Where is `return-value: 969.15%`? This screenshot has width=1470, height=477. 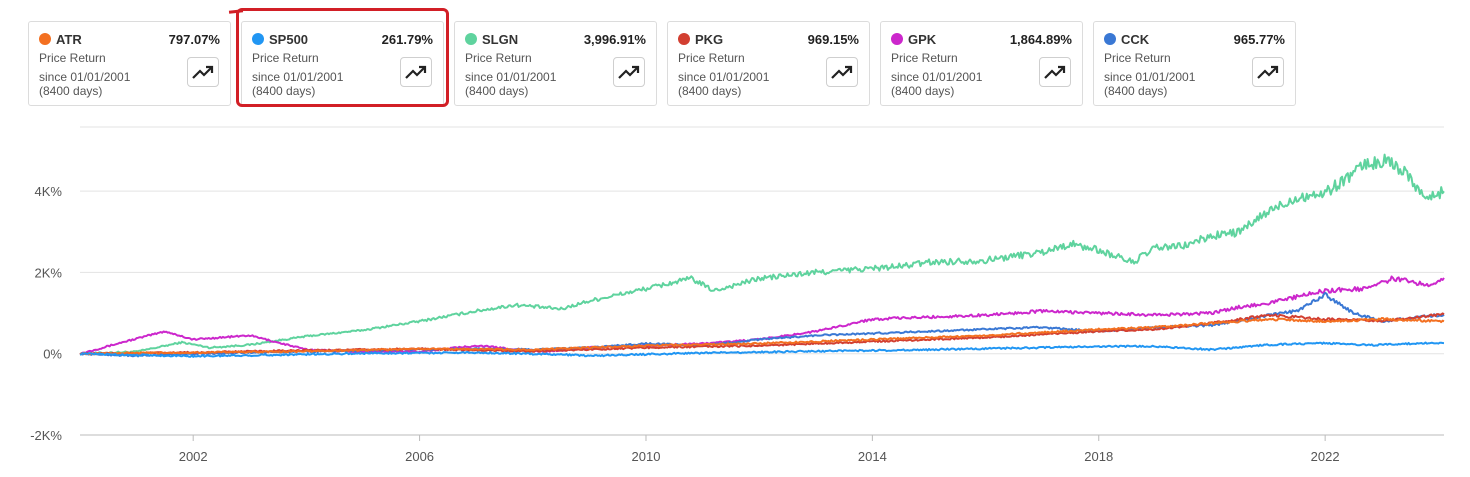
return-value: 969.15% is located at coordinates (833, 39).